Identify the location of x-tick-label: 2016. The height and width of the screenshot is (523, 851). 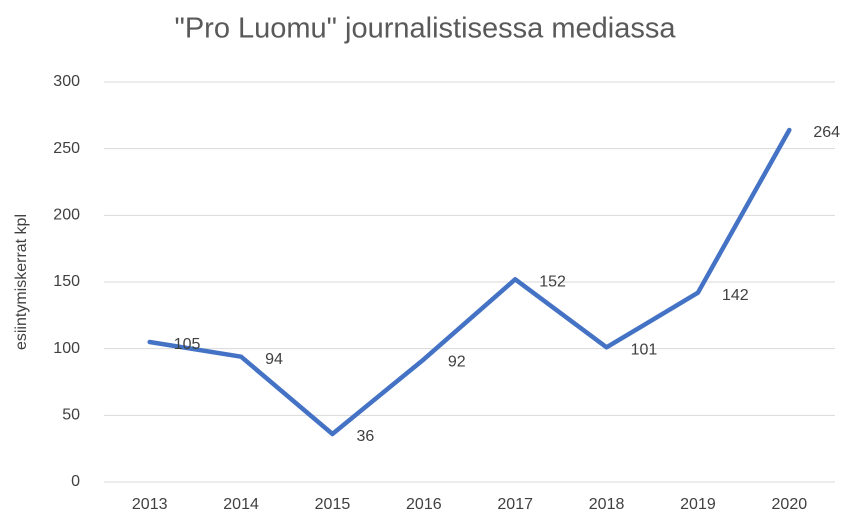
(424, 504).